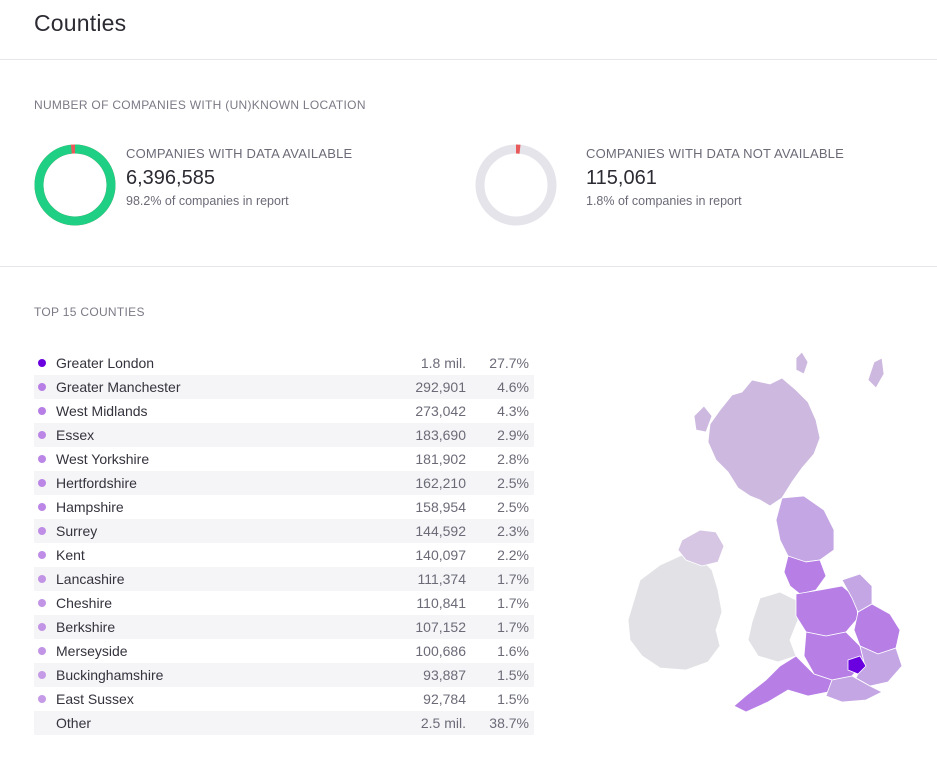  I want to click on map-region-midlands, so click(827, 611).